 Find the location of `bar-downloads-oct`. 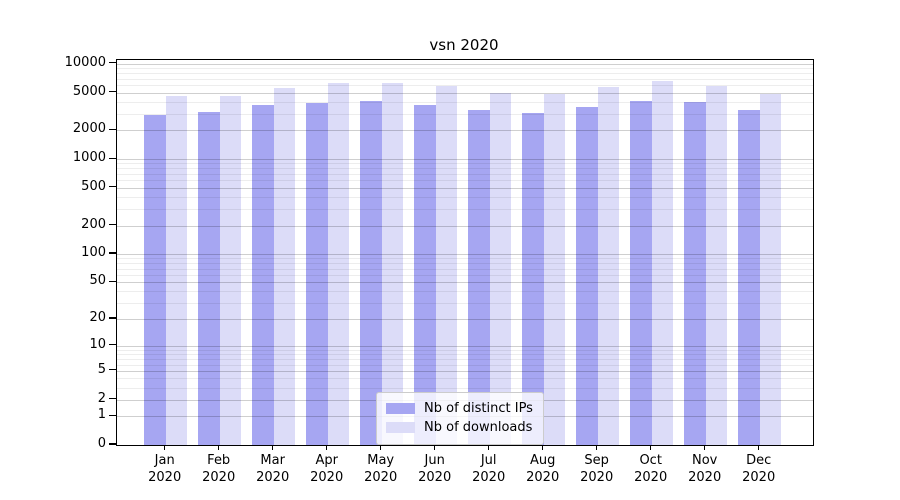

bar-downloads-oct is located at coordinates (662, 263).